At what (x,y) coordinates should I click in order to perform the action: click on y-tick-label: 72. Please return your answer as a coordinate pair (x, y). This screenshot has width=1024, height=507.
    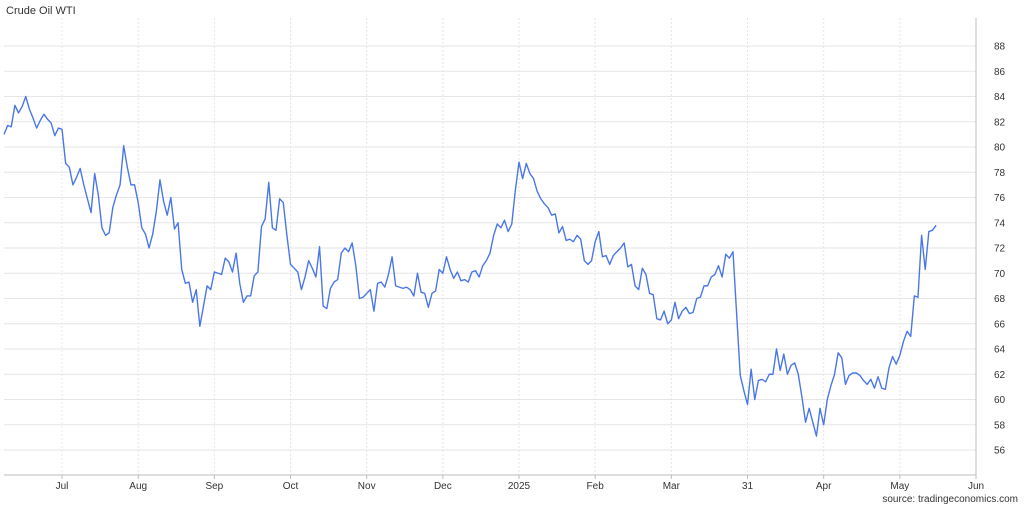
    Looking at the image, I should click on (1000, 249).